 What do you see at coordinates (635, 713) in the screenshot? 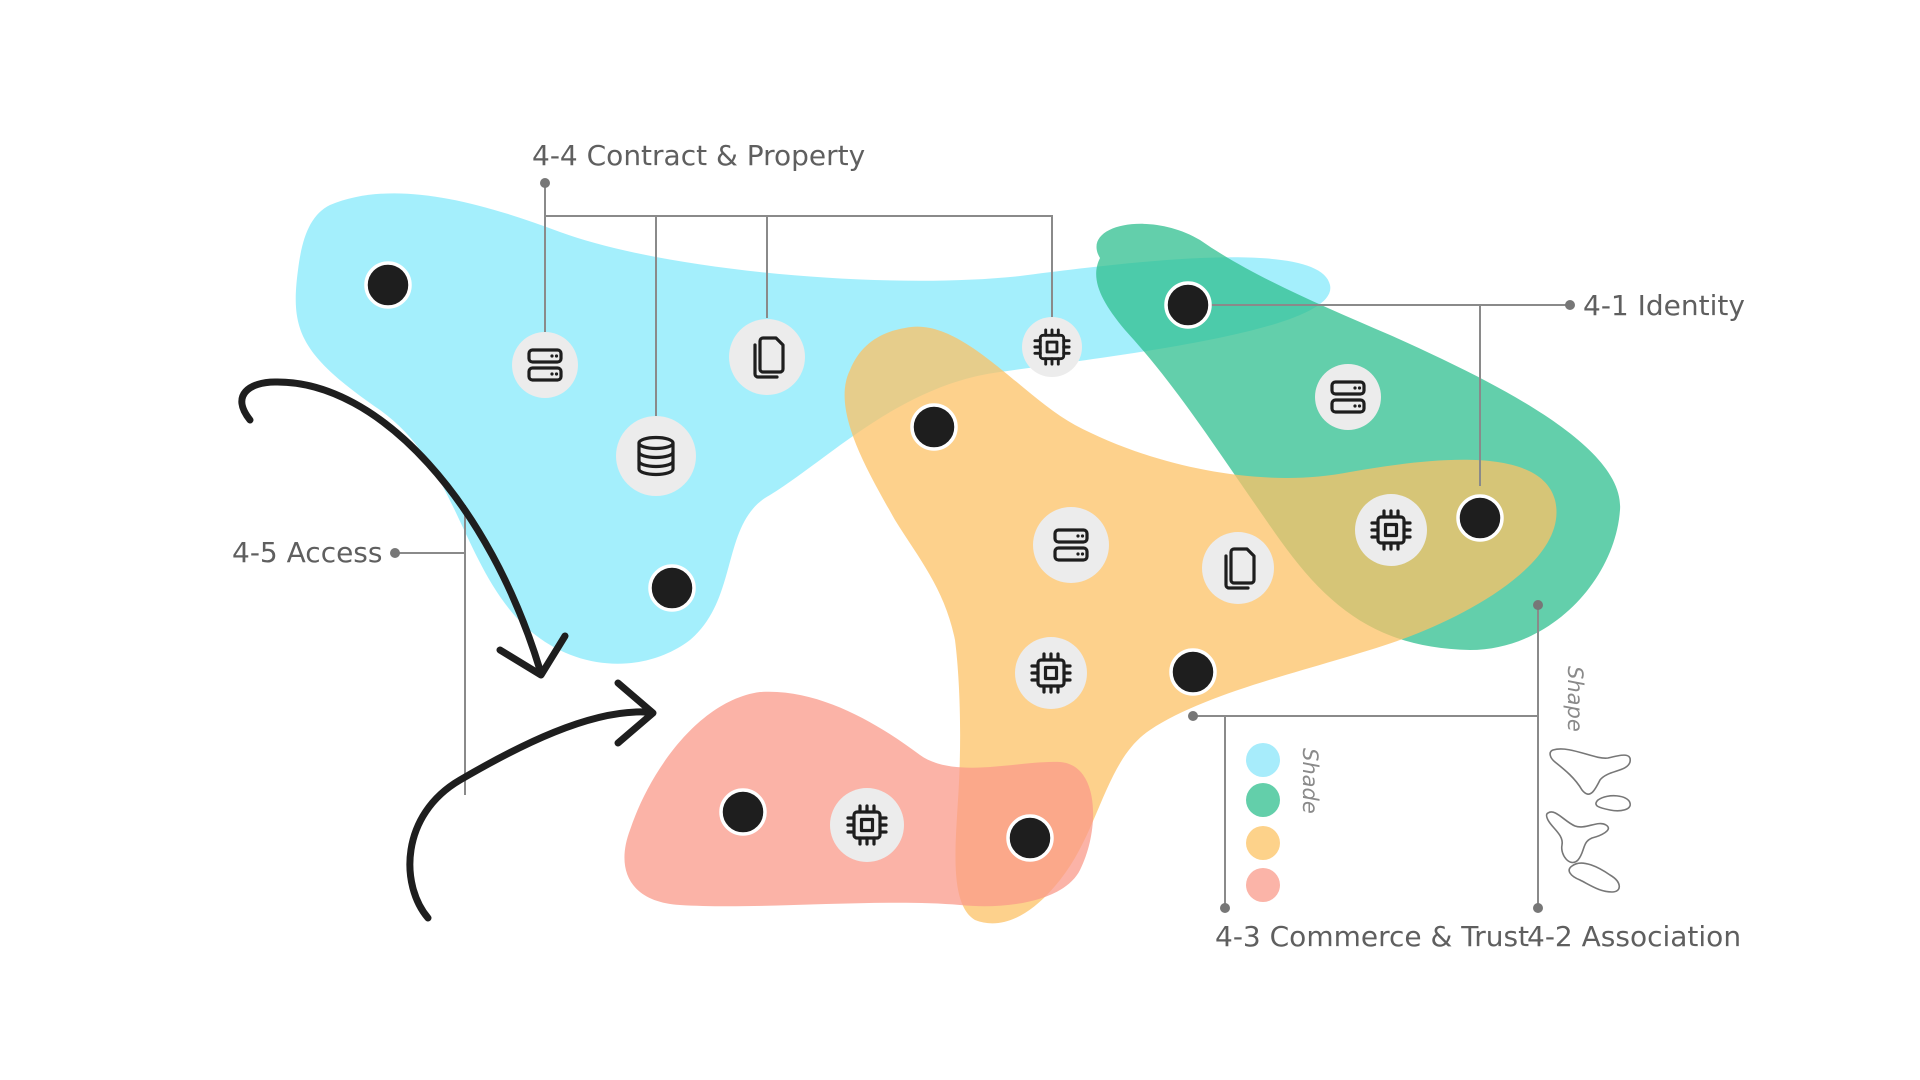
I see `curved-arrow-2-head` at bounding box center [635, 713].